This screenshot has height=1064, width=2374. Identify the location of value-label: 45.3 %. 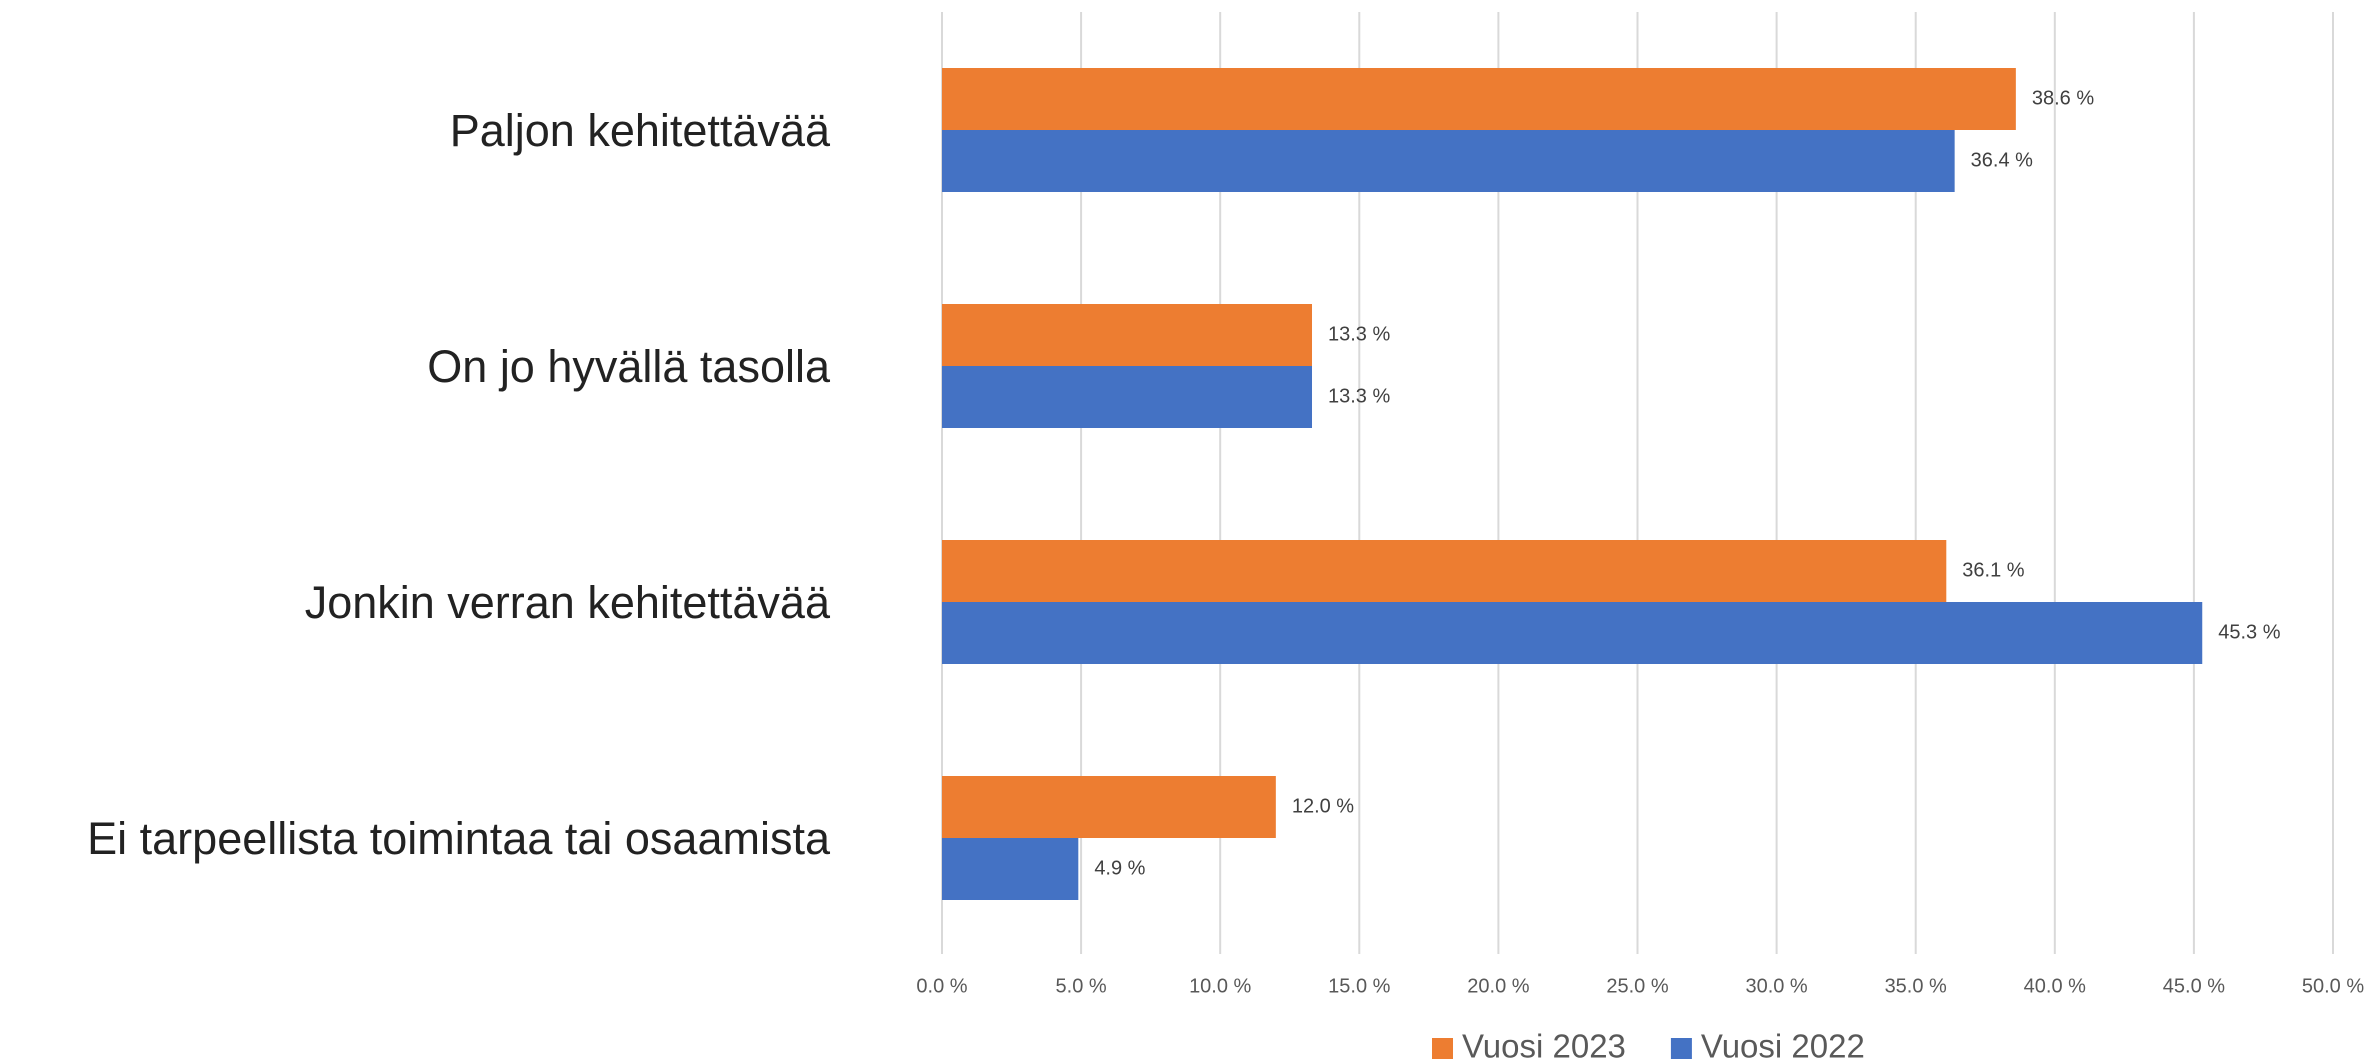
(2249, 632).